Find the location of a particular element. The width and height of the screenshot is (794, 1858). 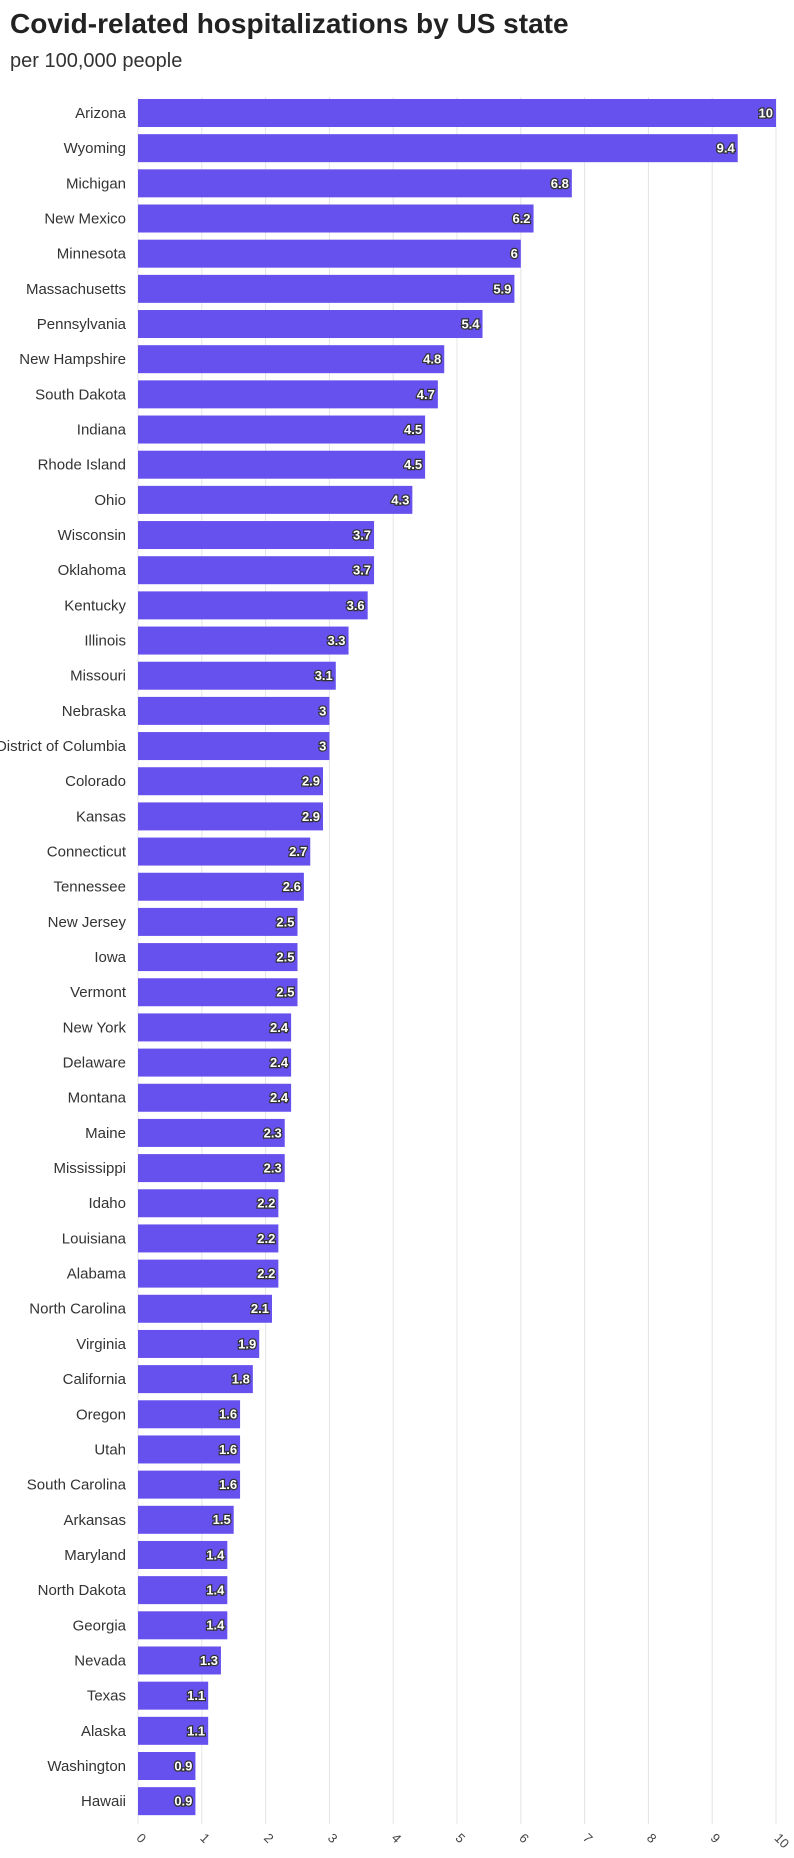

category-label: Alaska is located at coordinates (104, 1731).